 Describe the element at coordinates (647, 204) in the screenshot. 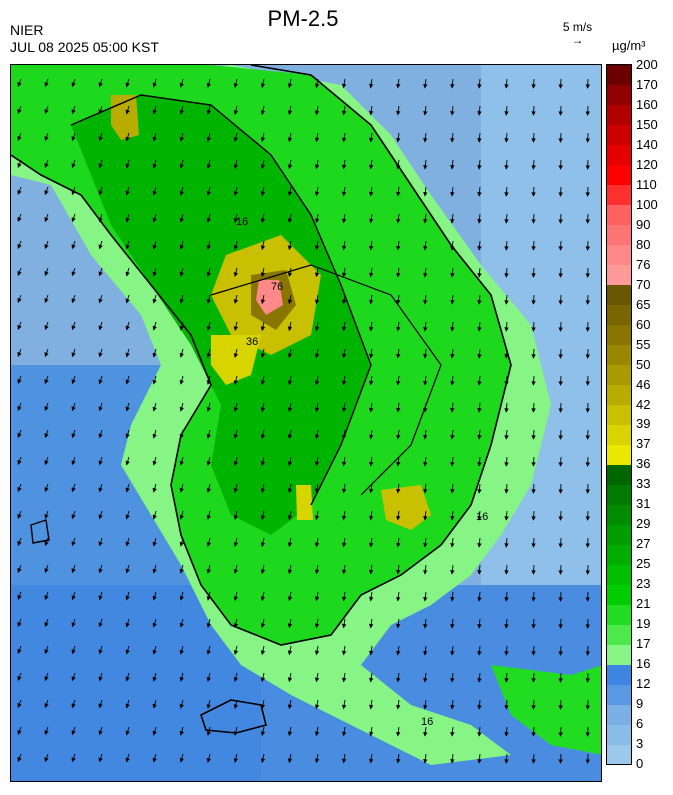

I see `legend-tick-label: 100` at that location.